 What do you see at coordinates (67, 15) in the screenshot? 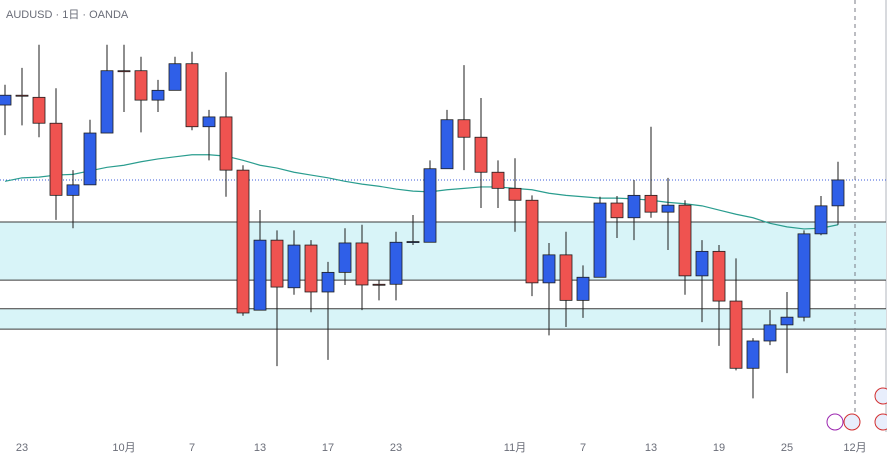
I see `chart-title: AUDUSD · 1日 · OANDA` at bounding box center [67, 15].